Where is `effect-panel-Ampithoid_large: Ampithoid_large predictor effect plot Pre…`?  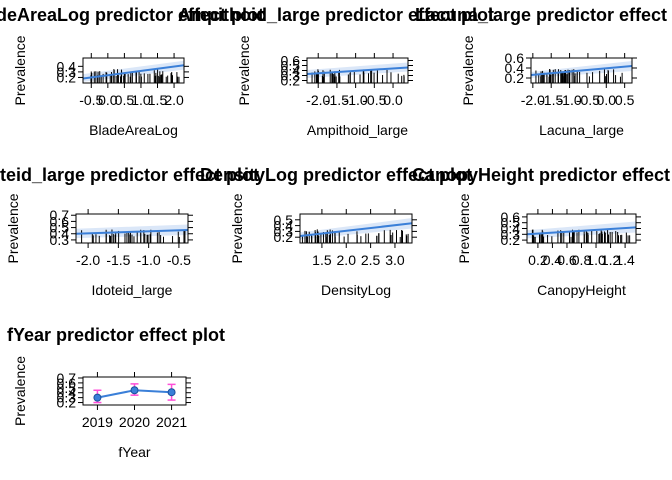
effect-panel-Ampithoid_large: Ampithoid_large predictor effect plot Pre… is located at coordinates (336, 71).